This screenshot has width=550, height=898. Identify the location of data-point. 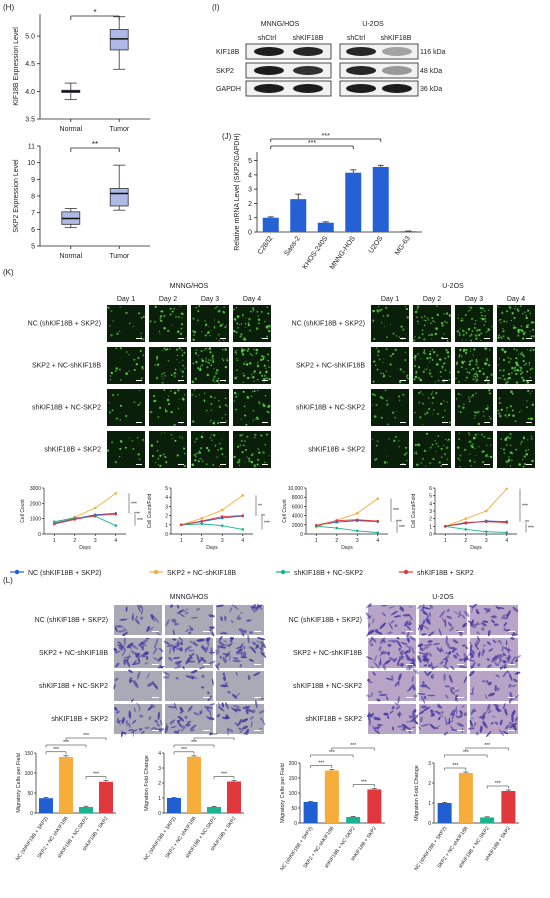
(378, 498).